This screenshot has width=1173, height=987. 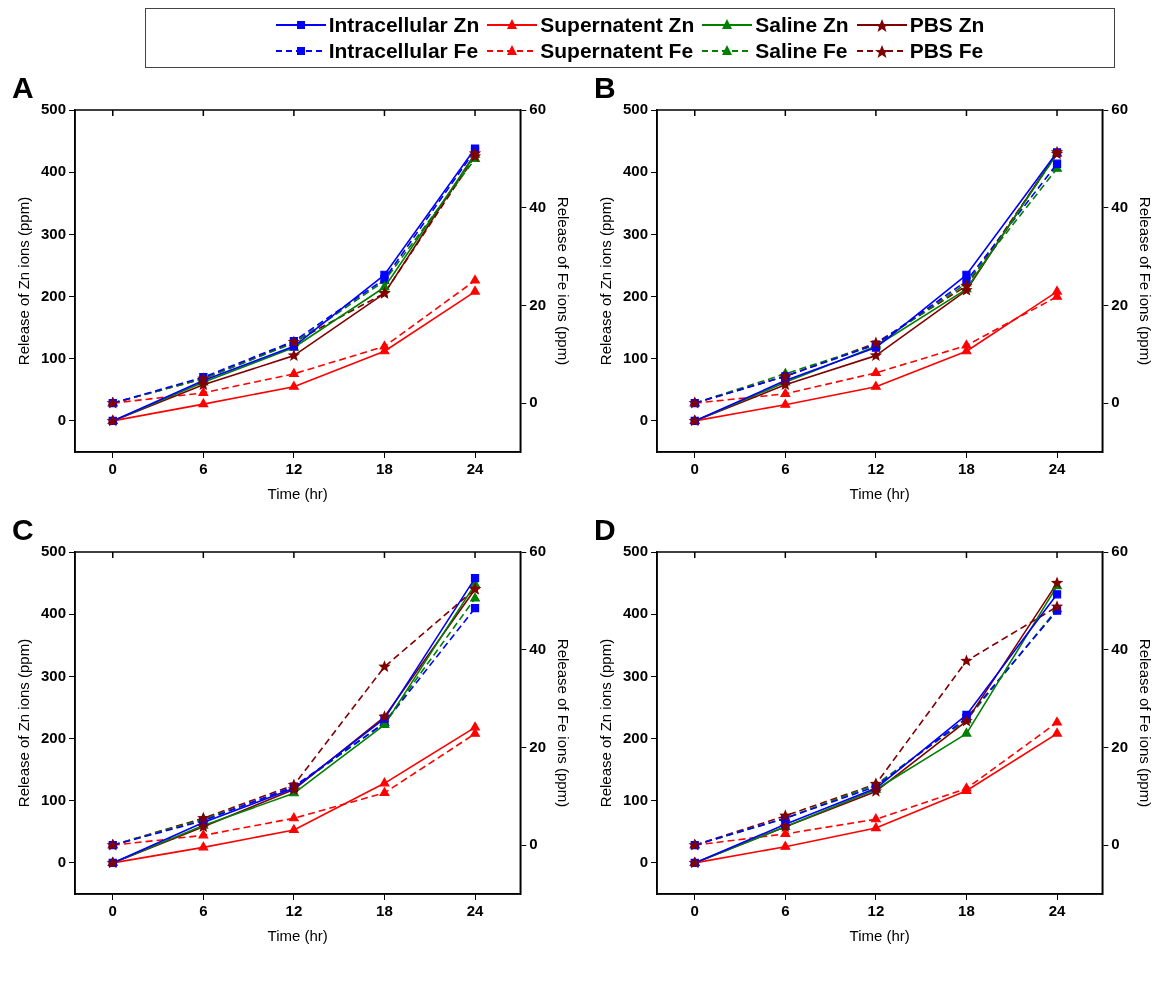 I want to click on legend-label: Saline Zn, so click(x=802, y=25).